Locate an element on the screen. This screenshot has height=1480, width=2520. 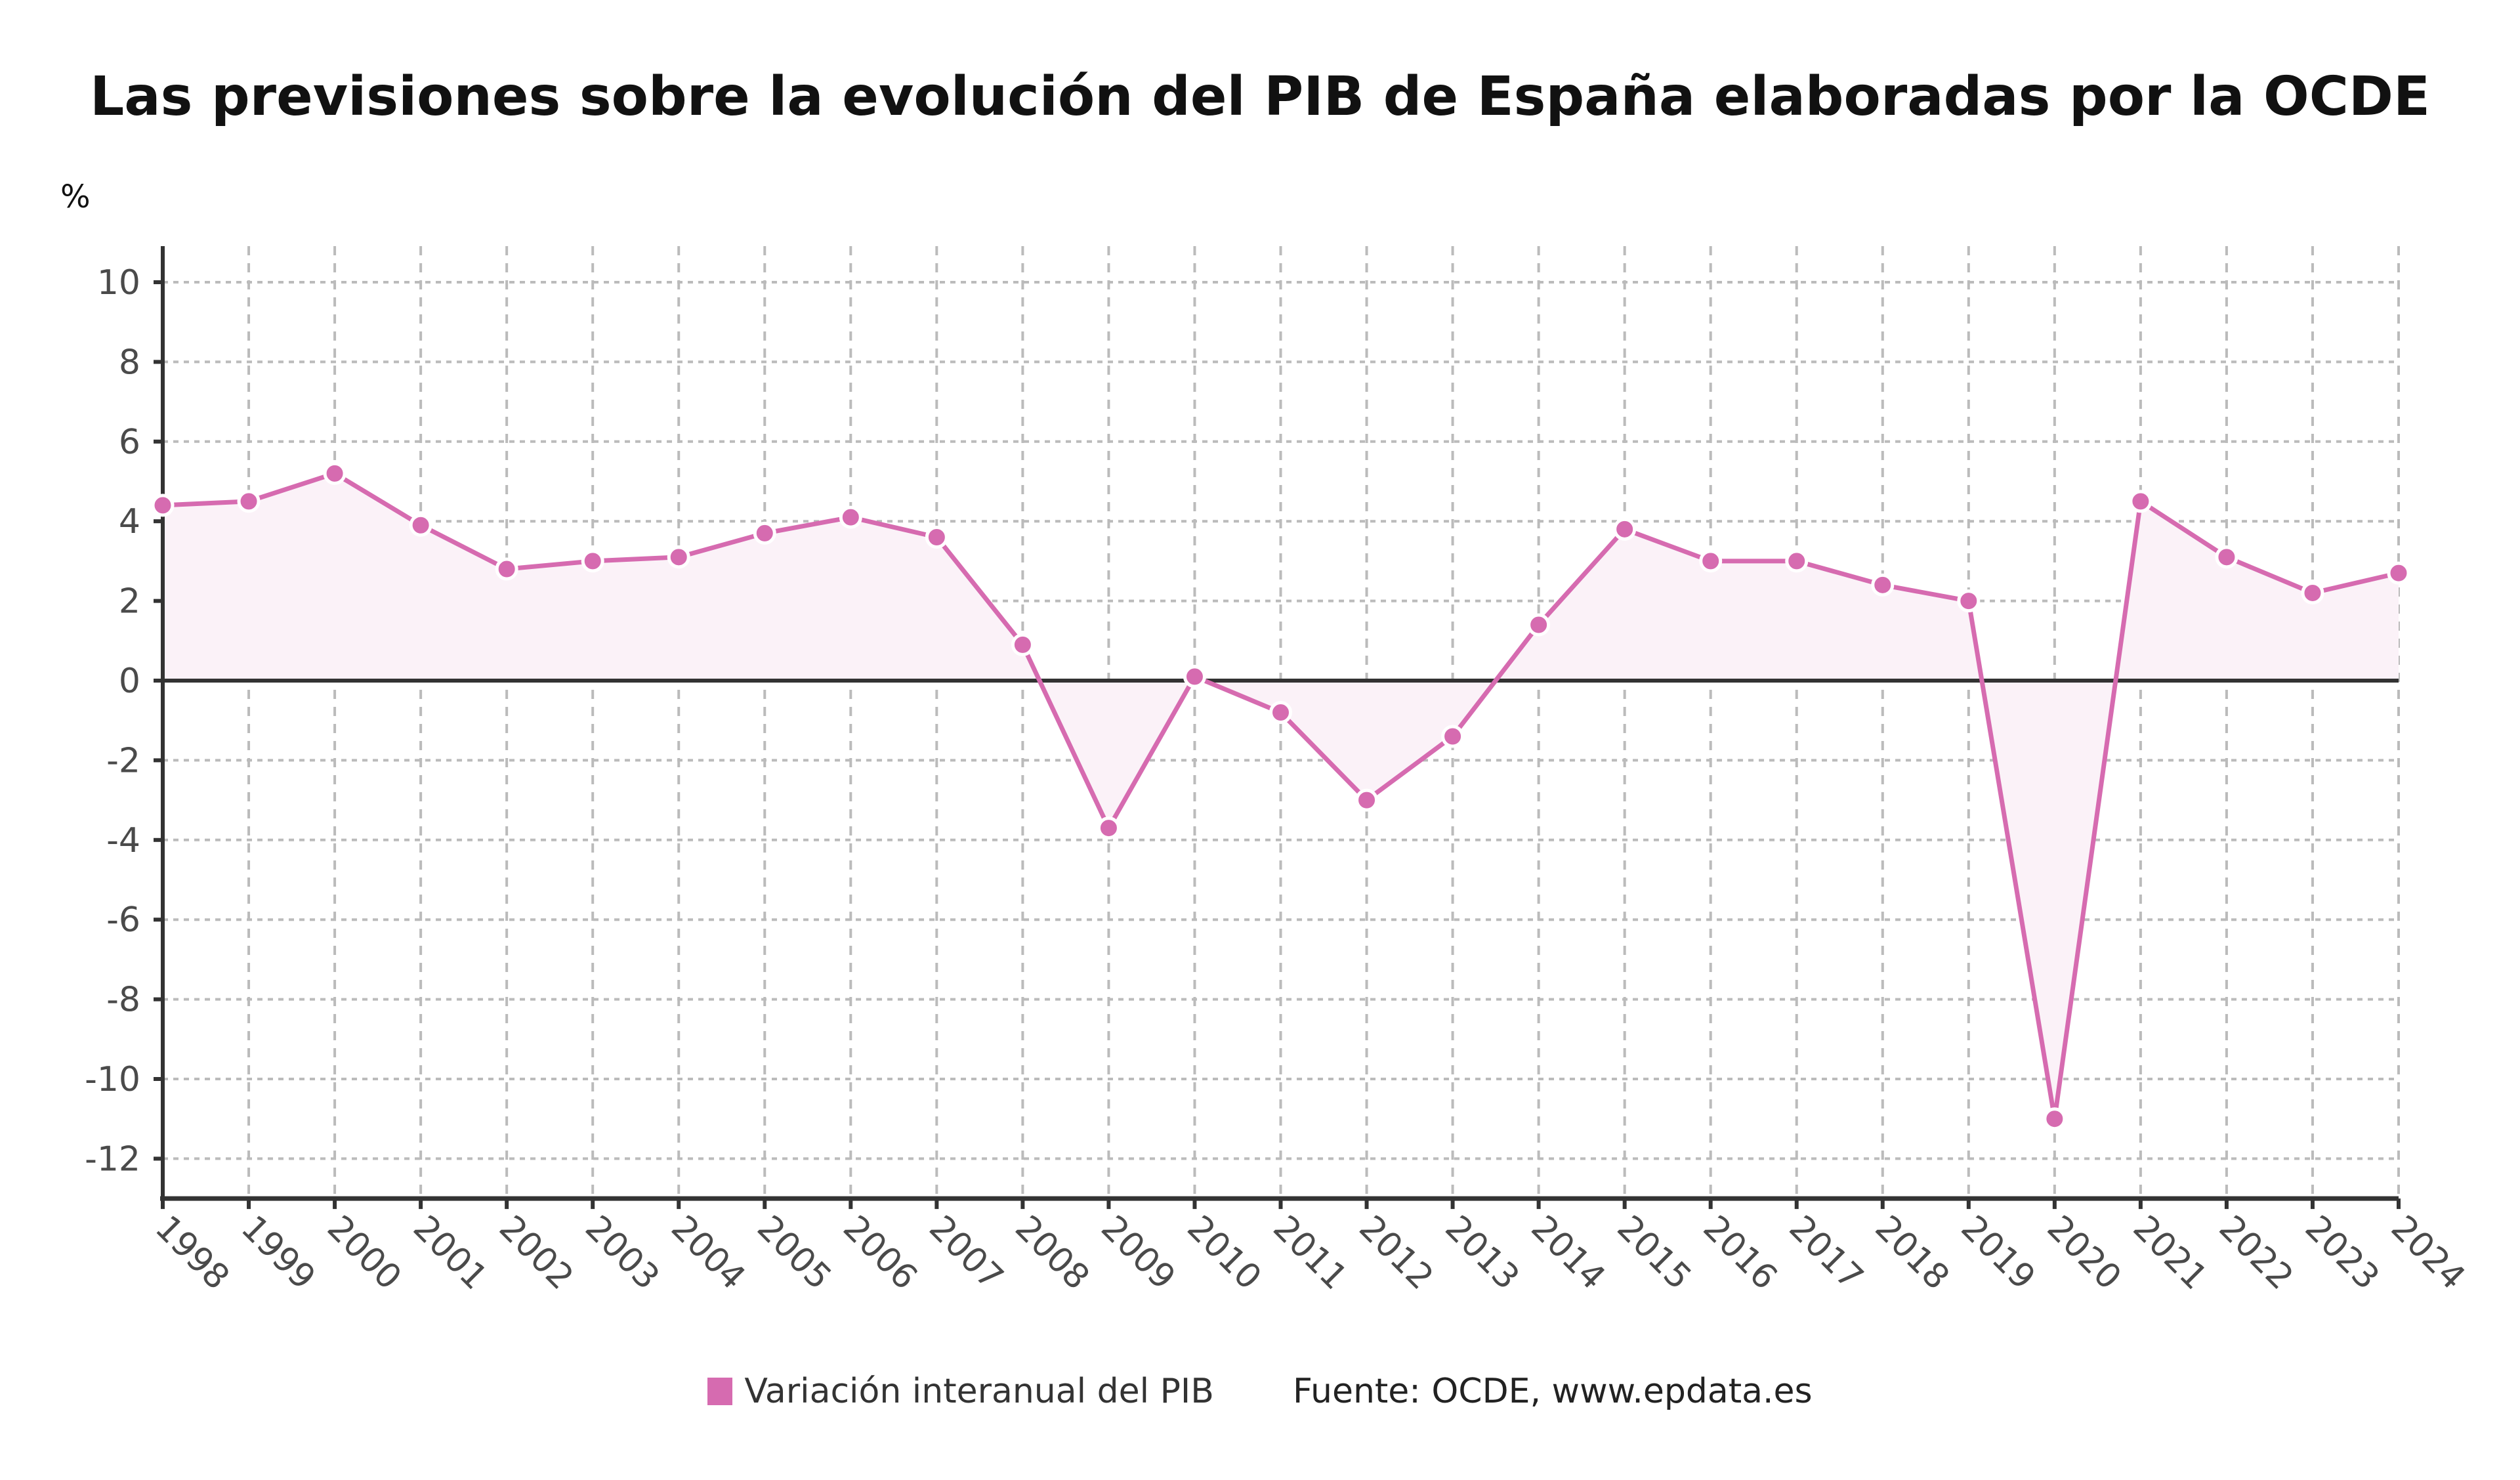
x-tick-label: 2023 is located at coordinates (2342, 1253).